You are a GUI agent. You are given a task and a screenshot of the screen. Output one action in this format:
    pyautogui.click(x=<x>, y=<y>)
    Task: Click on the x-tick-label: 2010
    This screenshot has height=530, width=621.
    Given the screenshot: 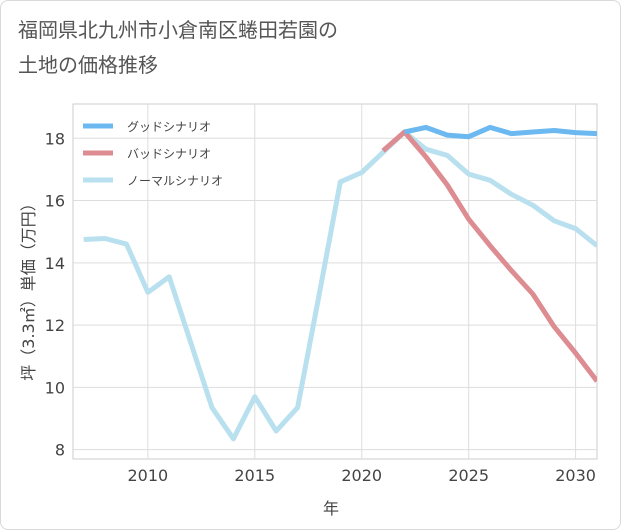 What is the action you would take?
    pyautogui.click(x=147, y=475)
    